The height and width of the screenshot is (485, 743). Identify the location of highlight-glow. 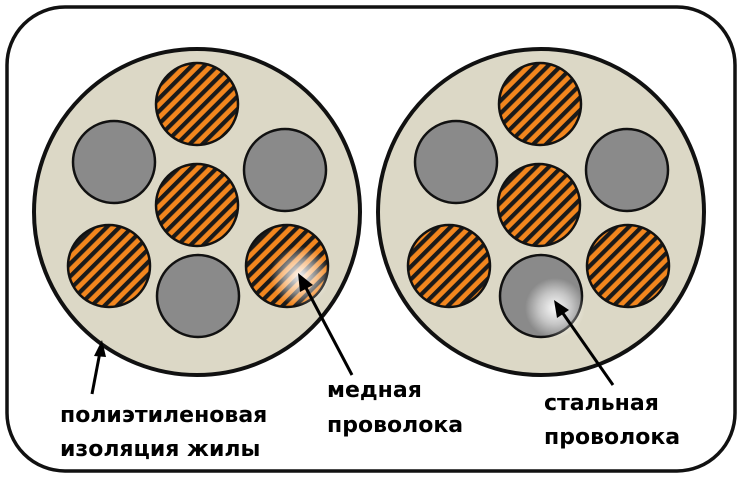
(555, 308).